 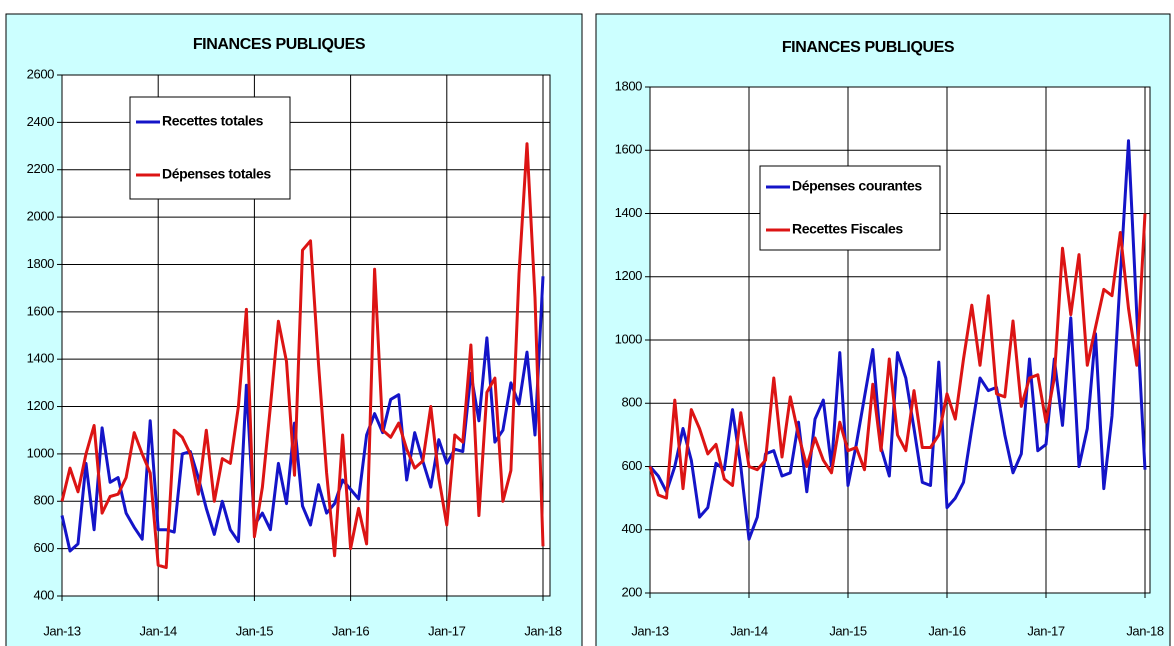 I want to click on y-tick-label: 2600, so click(x=40, y=73).